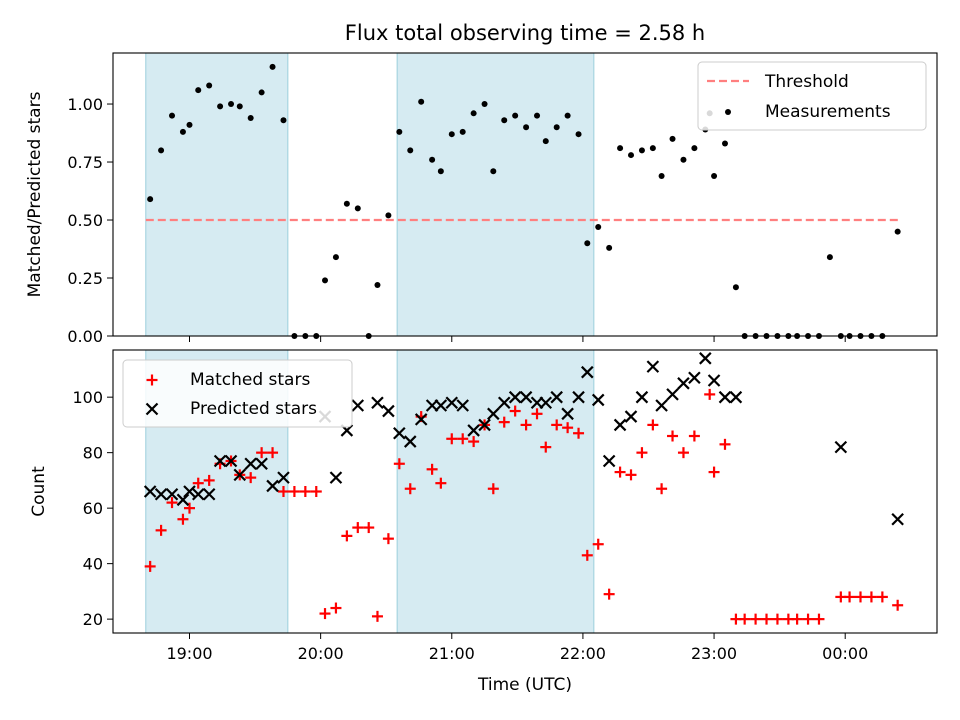 The height and width of the screenshot is (720, 960). Describe the element at coordinates (85, 162) in the screenshot. I see `y-tick-label: 0.75` at that location.